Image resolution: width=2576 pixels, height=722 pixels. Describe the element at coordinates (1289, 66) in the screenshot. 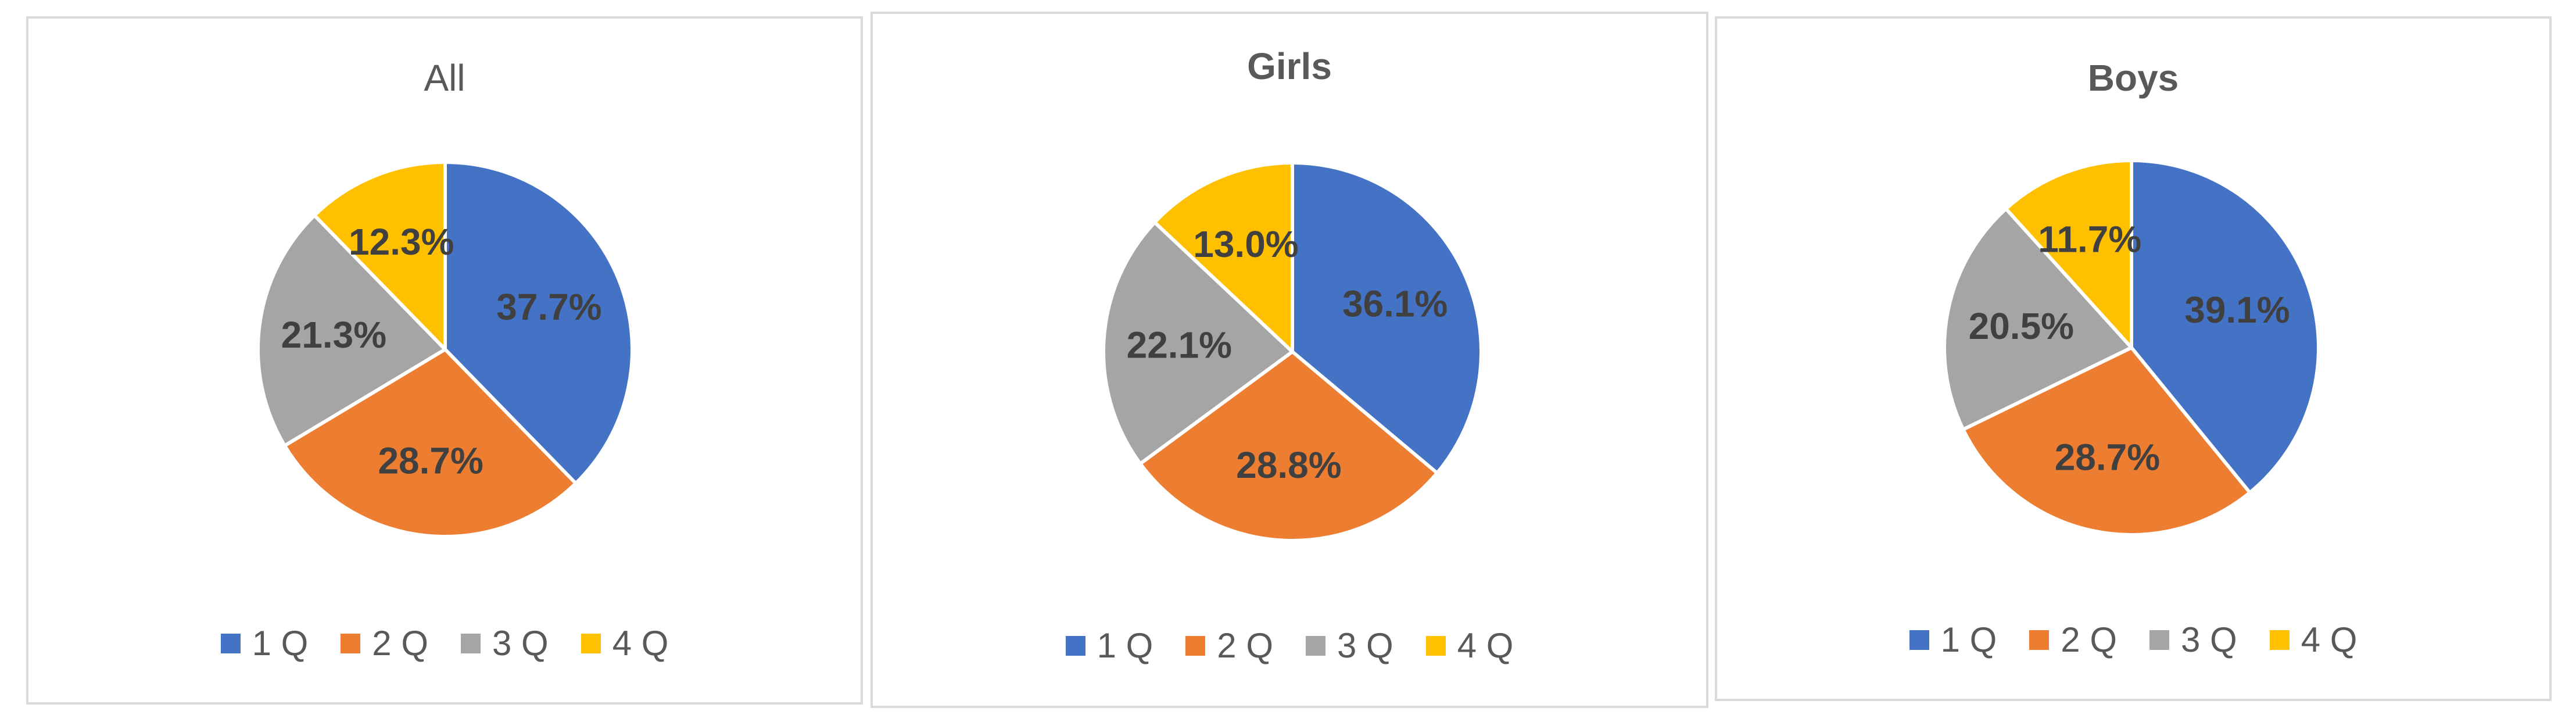

I see `chart-title: Girls` at that location.